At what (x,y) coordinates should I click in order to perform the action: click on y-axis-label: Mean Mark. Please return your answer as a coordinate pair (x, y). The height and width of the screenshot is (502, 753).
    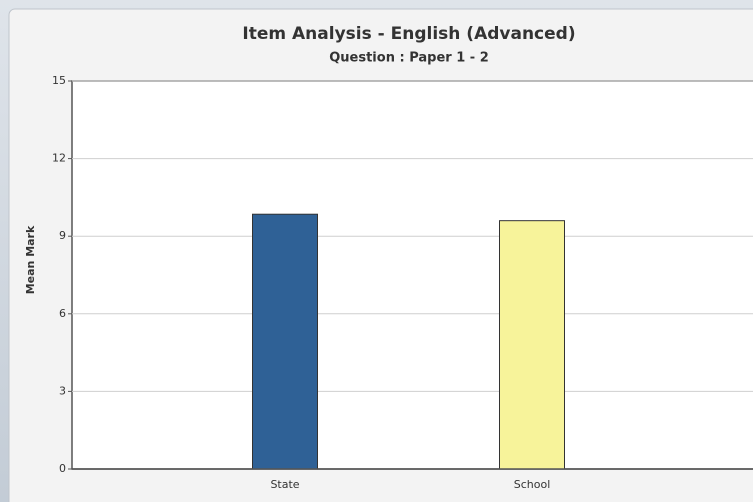
    Looking at the image, I should click on (30, 259).